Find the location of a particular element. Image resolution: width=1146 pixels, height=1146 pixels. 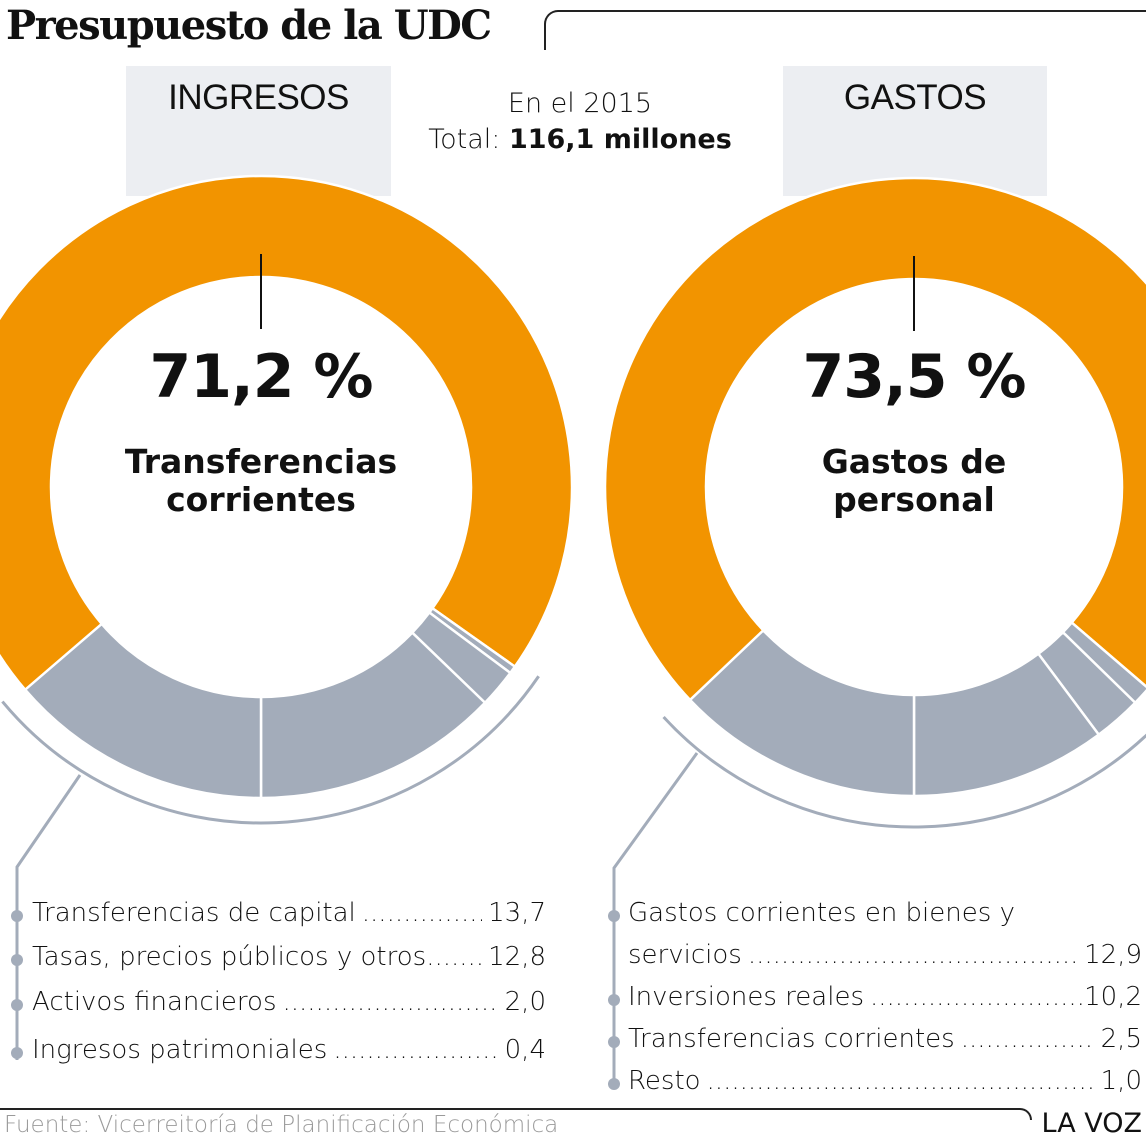

gastos-highlight-label-line: Gastos de is located at coordinates (914, 461).